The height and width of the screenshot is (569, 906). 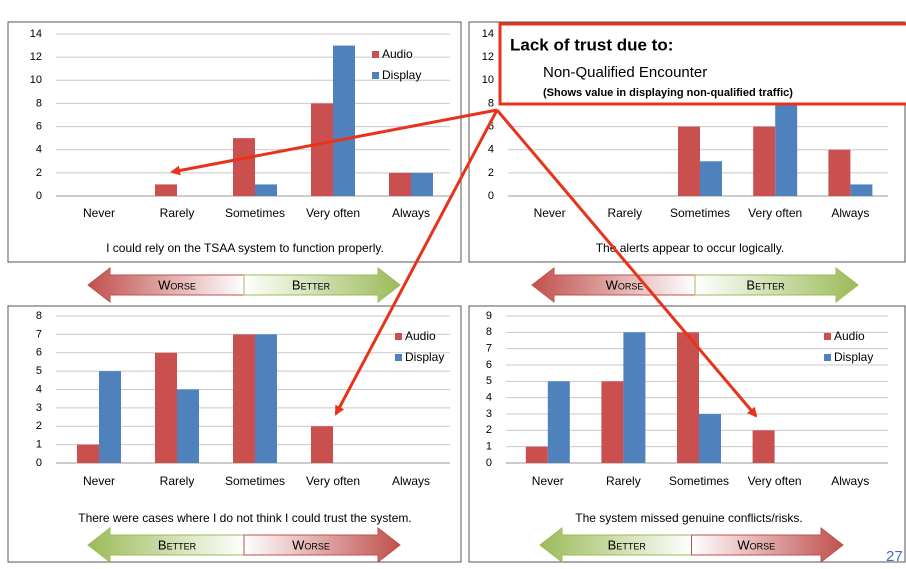 What do you see at coordinates (690, 248) in the screenshot?
I see `caption: The alerts appear to occur logically.` at bounding box center [690, 248].